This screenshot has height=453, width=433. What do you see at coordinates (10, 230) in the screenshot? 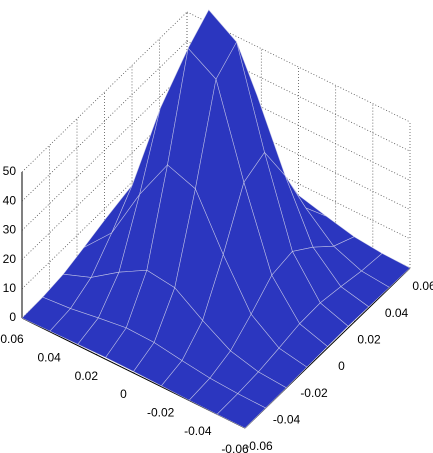
I see `z-tick-label: 30` at bounding box center [10, 230].